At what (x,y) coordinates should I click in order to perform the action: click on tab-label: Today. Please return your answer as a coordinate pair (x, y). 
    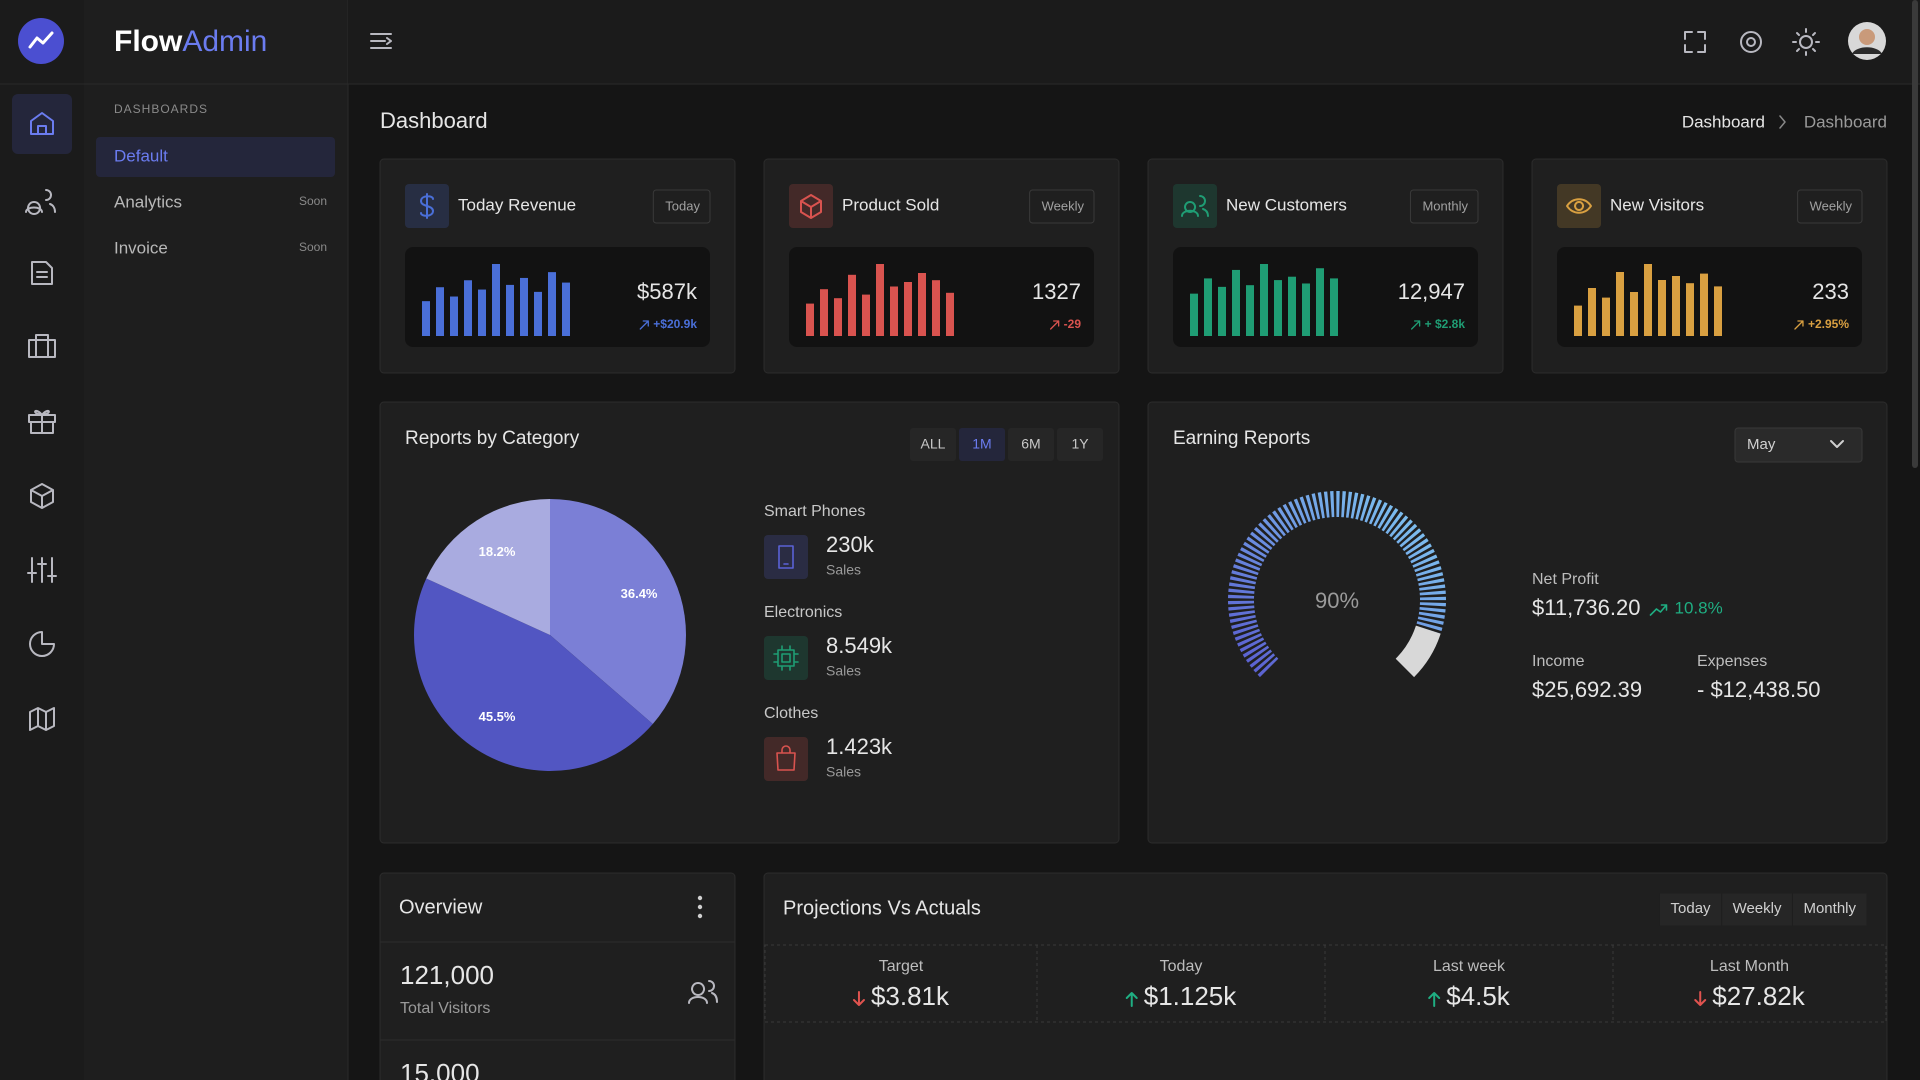
    Looking at the image, I should click on (1691, 908).